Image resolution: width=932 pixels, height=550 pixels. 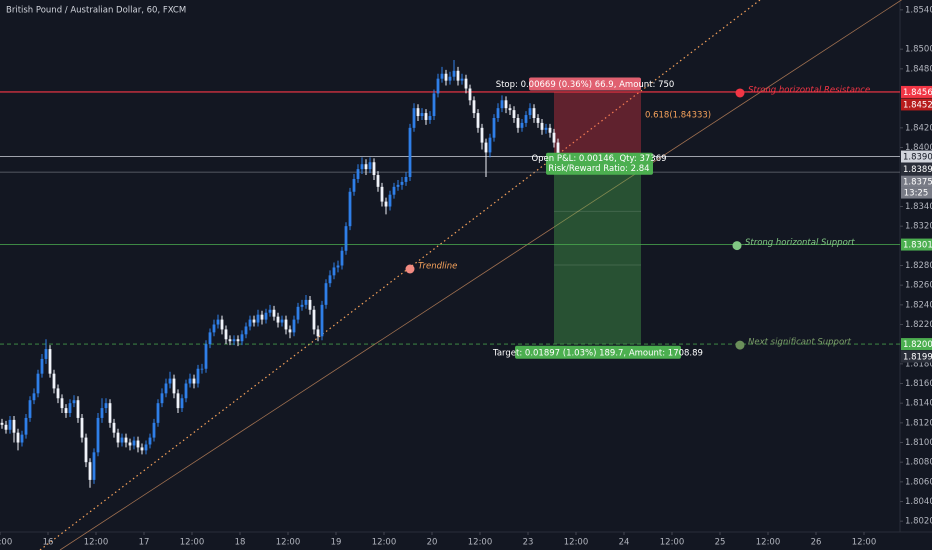 I want to click on countdown: 13:25, so click(x=916, y=194).